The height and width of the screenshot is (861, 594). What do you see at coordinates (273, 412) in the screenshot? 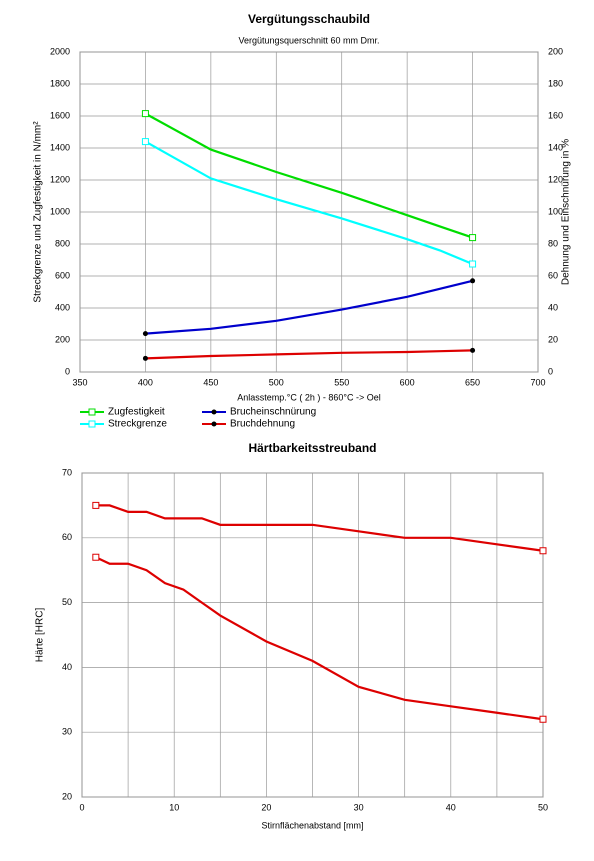
I see `legend-label: Brucheinschnürung` at bounding box center [273, 412].